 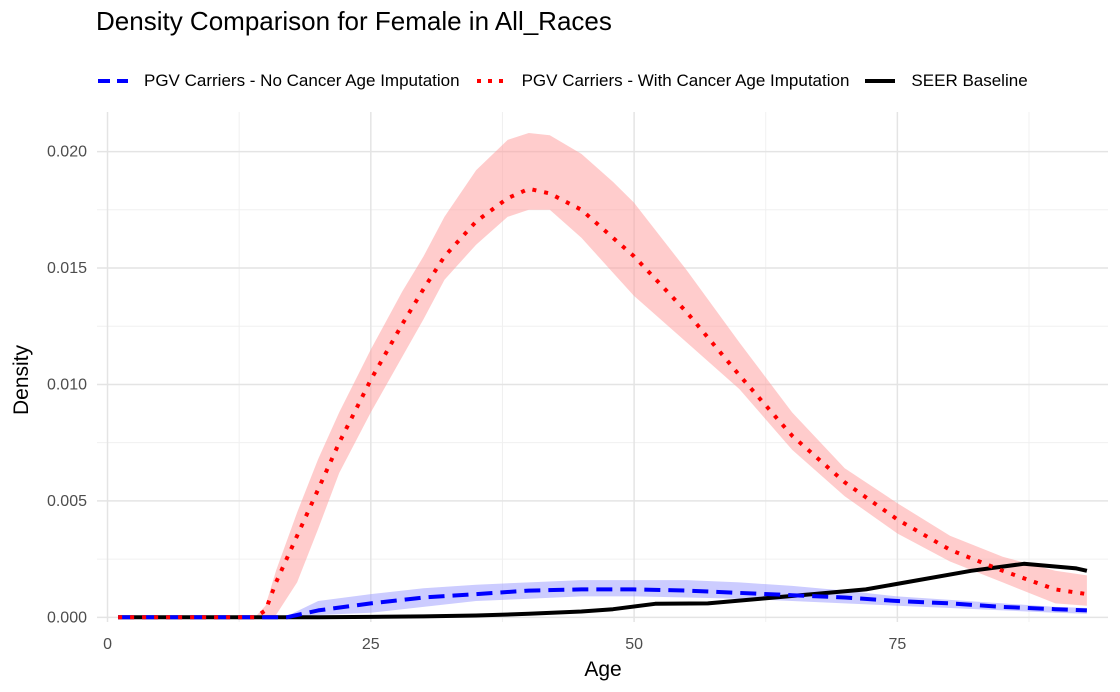 I want to click on legend-item-no-imputation: PGV Carriers - No Cancer Age Imputation, so click(x=278, y=81).